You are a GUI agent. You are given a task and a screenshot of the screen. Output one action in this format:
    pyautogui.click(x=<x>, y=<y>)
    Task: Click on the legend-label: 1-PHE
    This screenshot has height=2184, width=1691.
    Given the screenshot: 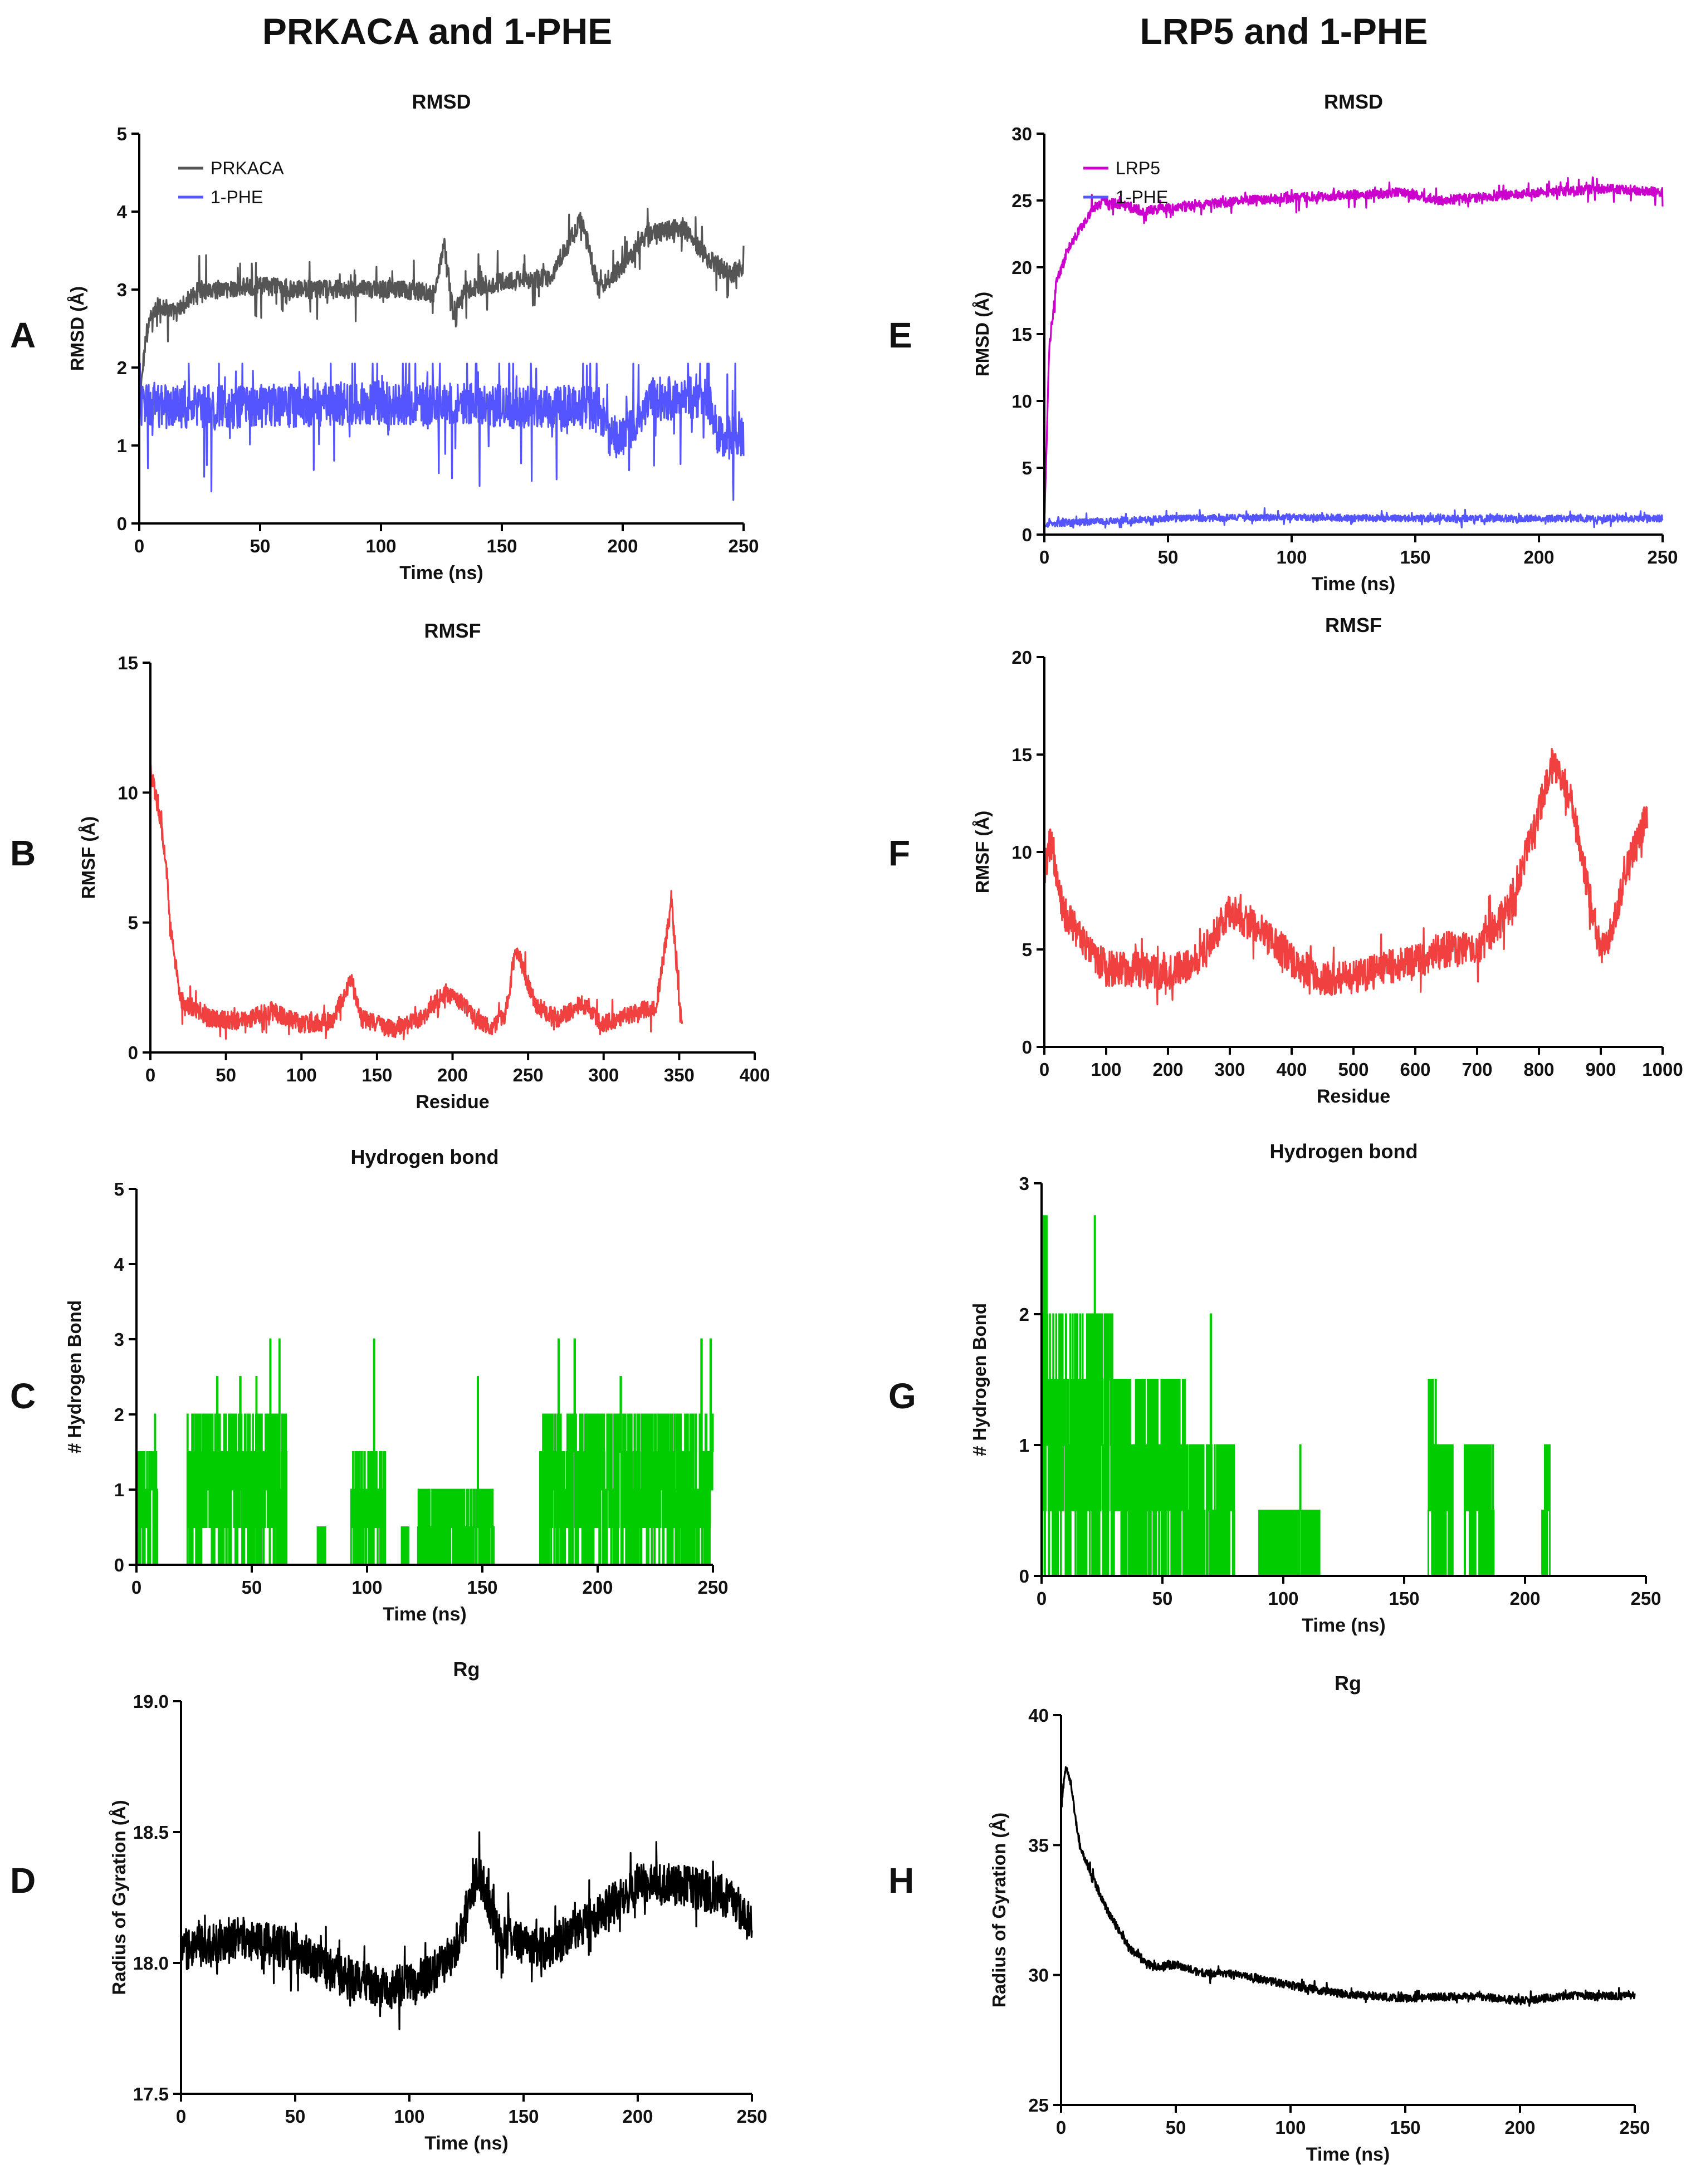 What is the action you would take?
    pyautogui.click(x=237, y=197)
    